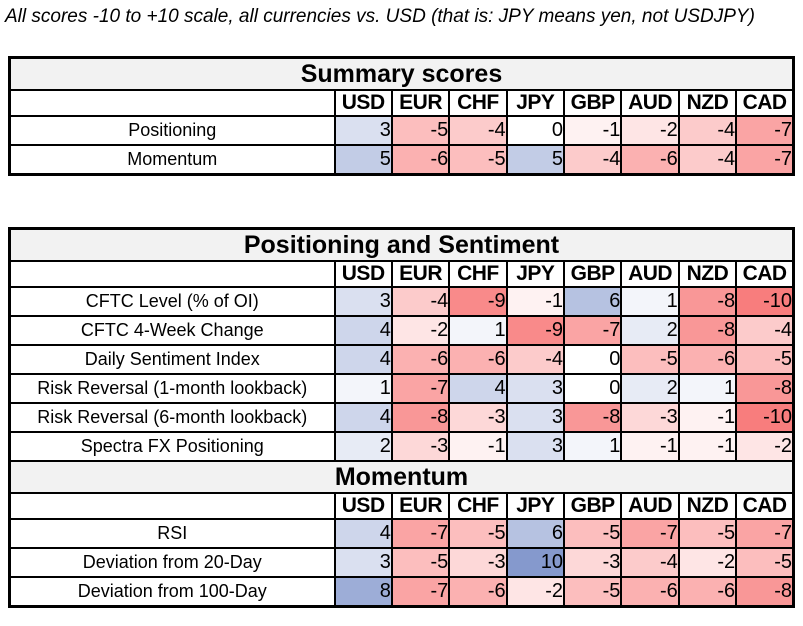 This screenshot has height=626, width=803. I want to click on score-cell-jpy: 6, so click(535, 533).